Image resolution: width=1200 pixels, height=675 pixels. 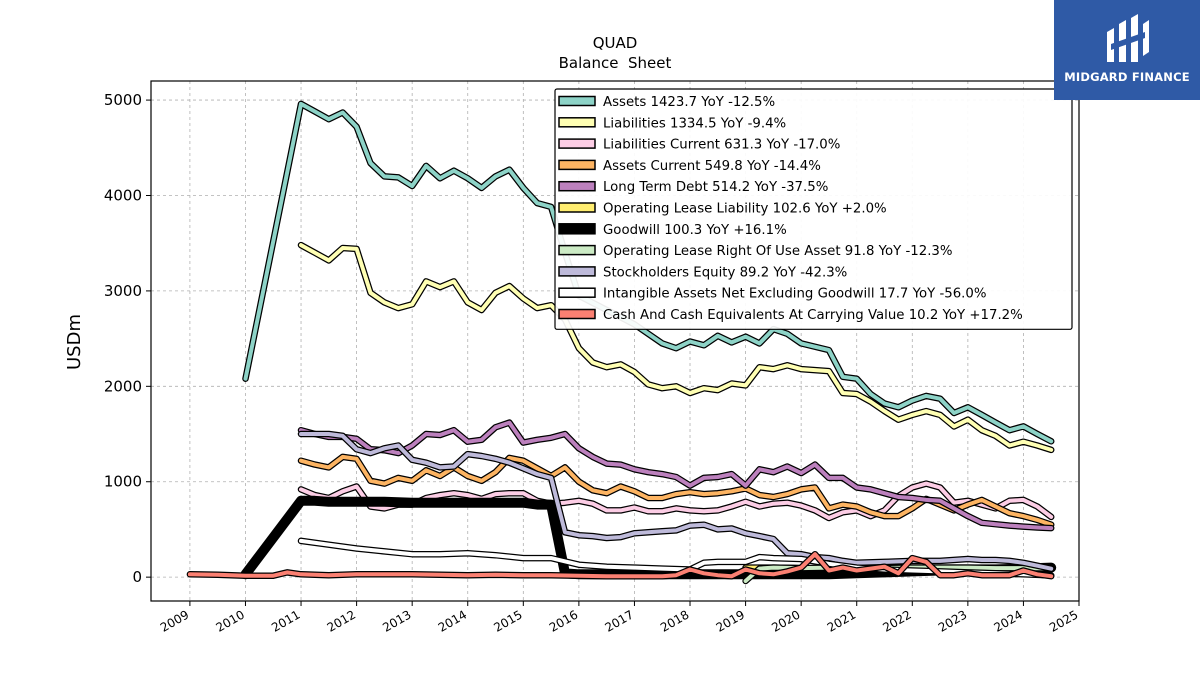 What do you see at coordinates (341, 620) in the screenshot?
I see `x-tick-label: 2012` at bounding box center [341, 620].